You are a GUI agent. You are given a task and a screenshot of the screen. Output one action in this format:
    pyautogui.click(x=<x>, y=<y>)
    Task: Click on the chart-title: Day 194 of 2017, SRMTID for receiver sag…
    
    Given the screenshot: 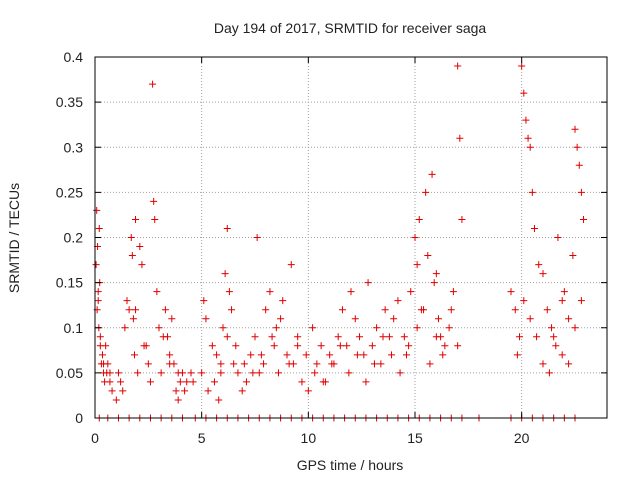 What is the action you would take?
    pyautogui.click(x=350, y=28)
    